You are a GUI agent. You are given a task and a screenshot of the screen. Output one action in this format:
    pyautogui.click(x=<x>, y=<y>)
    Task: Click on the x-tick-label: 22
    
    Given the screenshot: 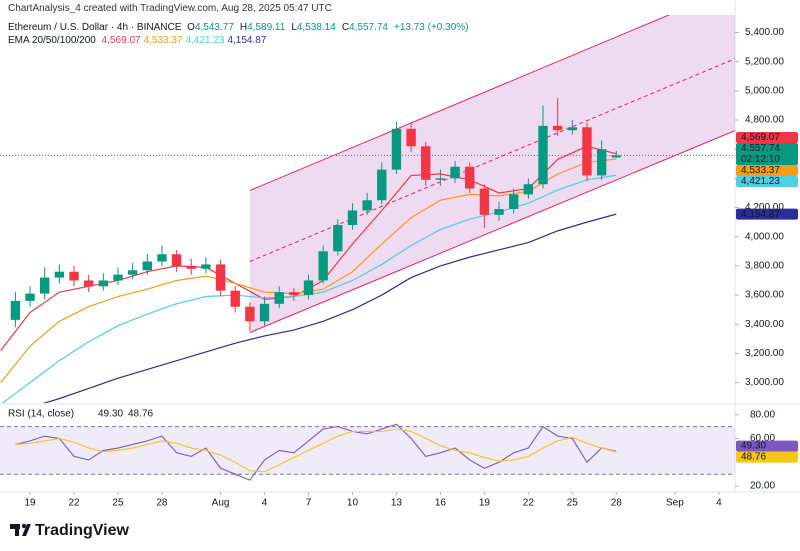 What is the action you would take?
    pyautogui.click(x=529, y=503)
    